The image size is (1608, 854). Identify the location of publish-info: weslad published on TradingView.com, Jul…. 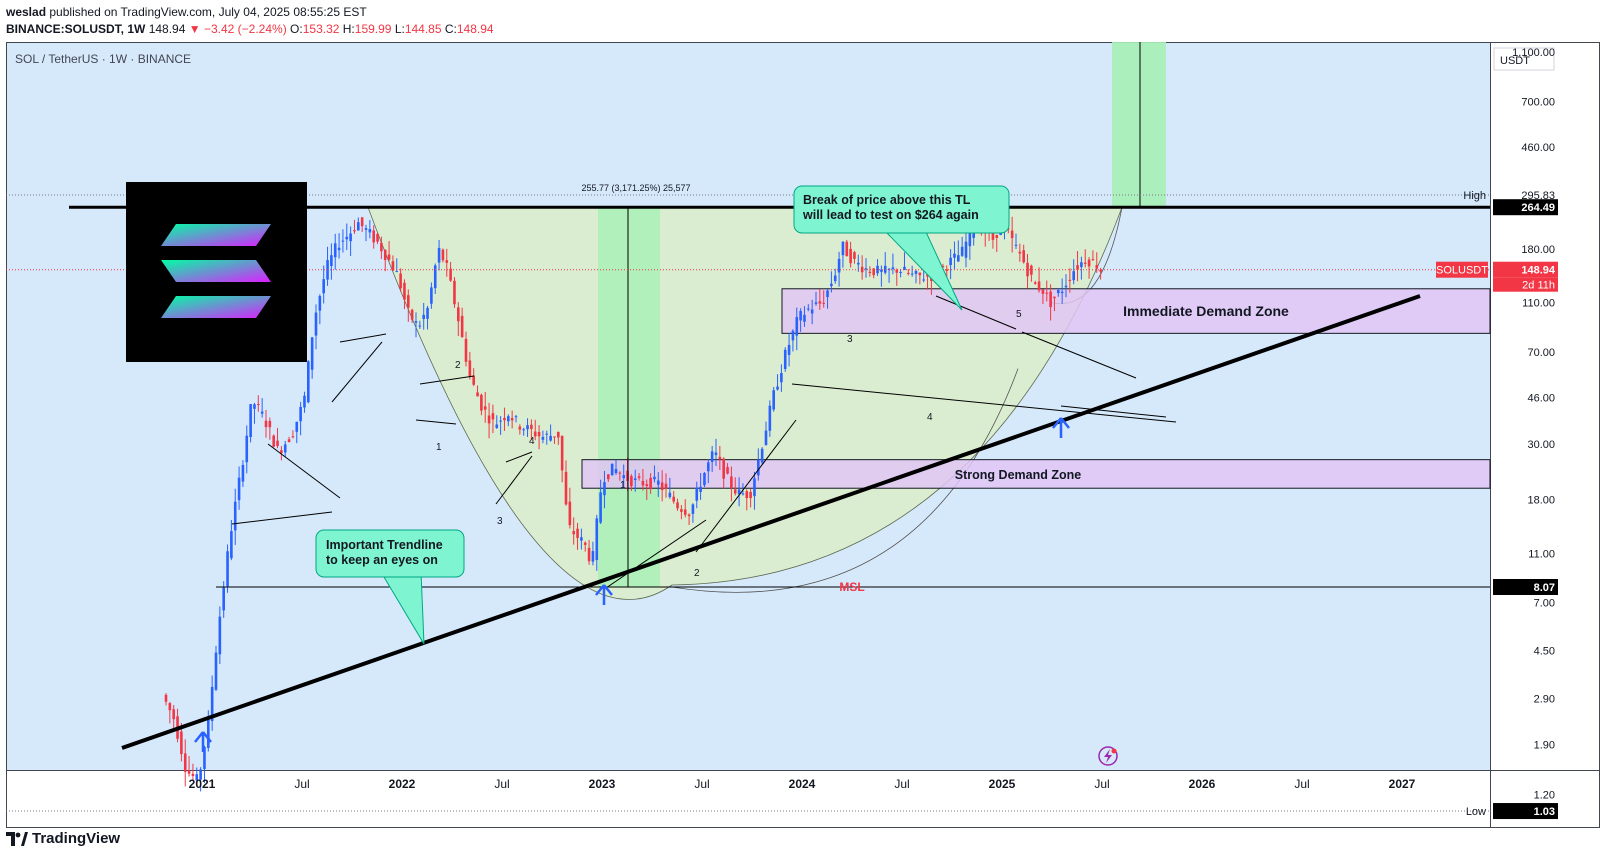
(186, 12).